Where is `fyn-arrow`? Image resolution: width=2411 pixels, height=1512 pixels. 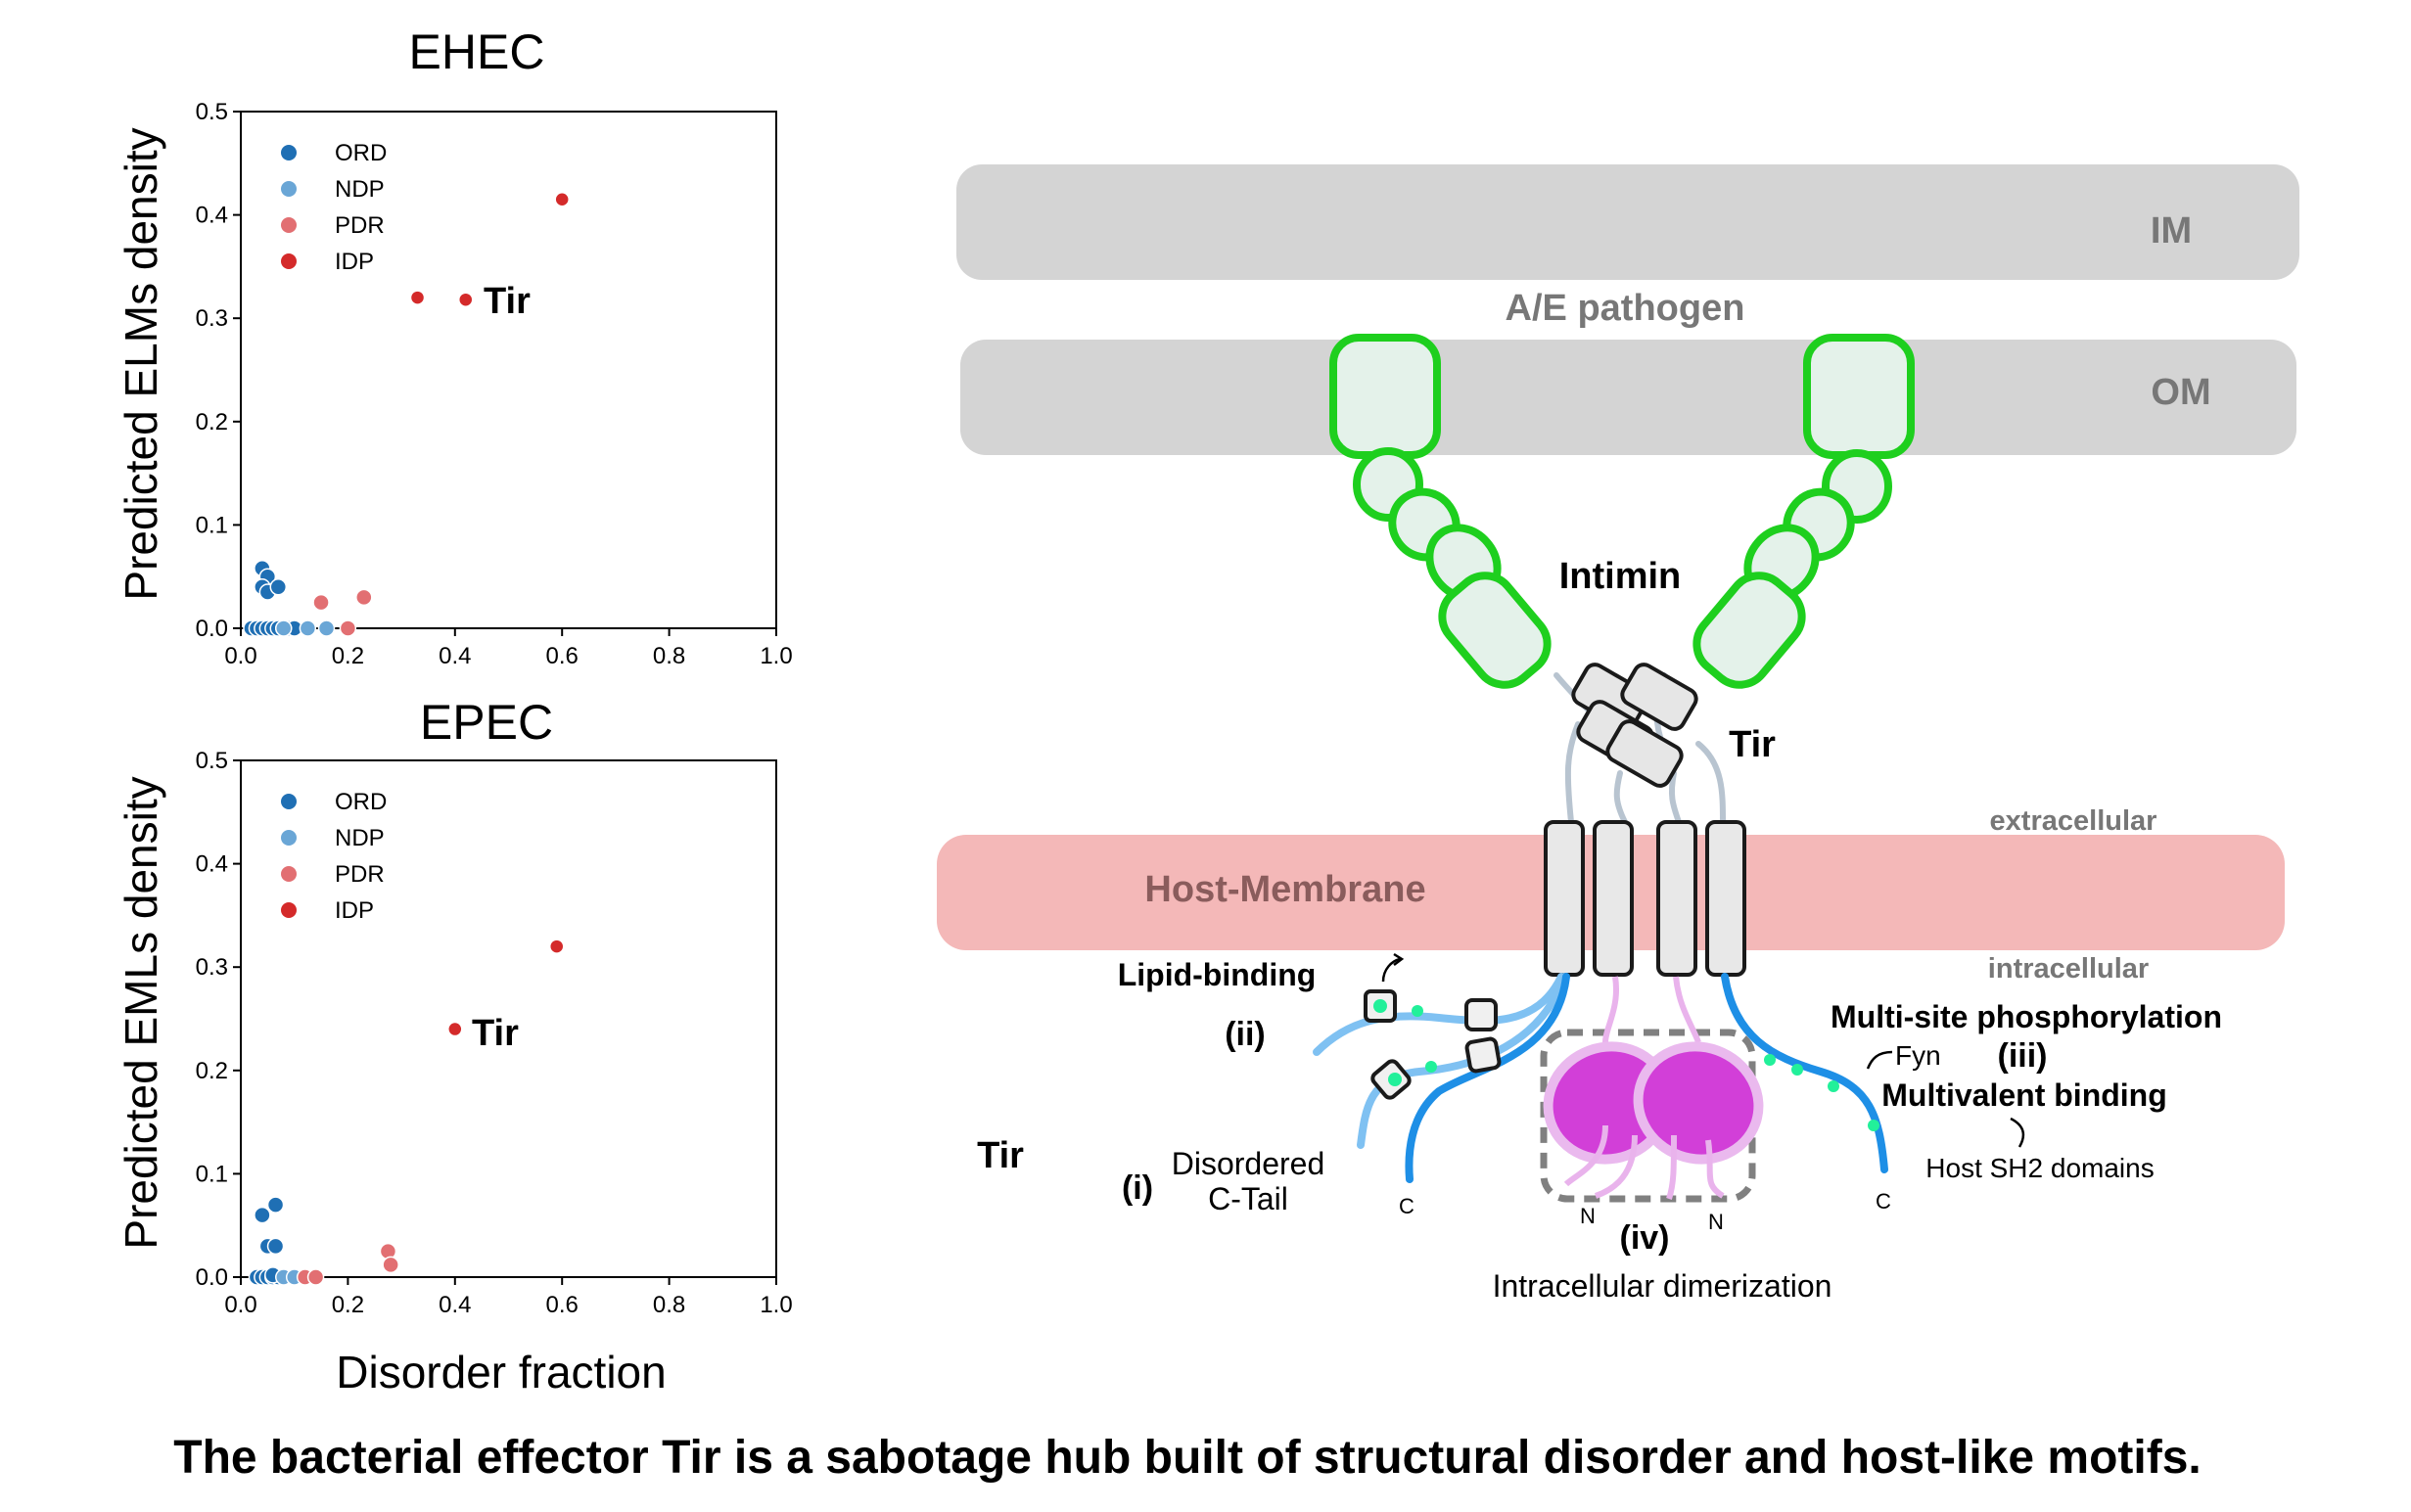 fyn-arrow is located at coordinates (1879, 1060).